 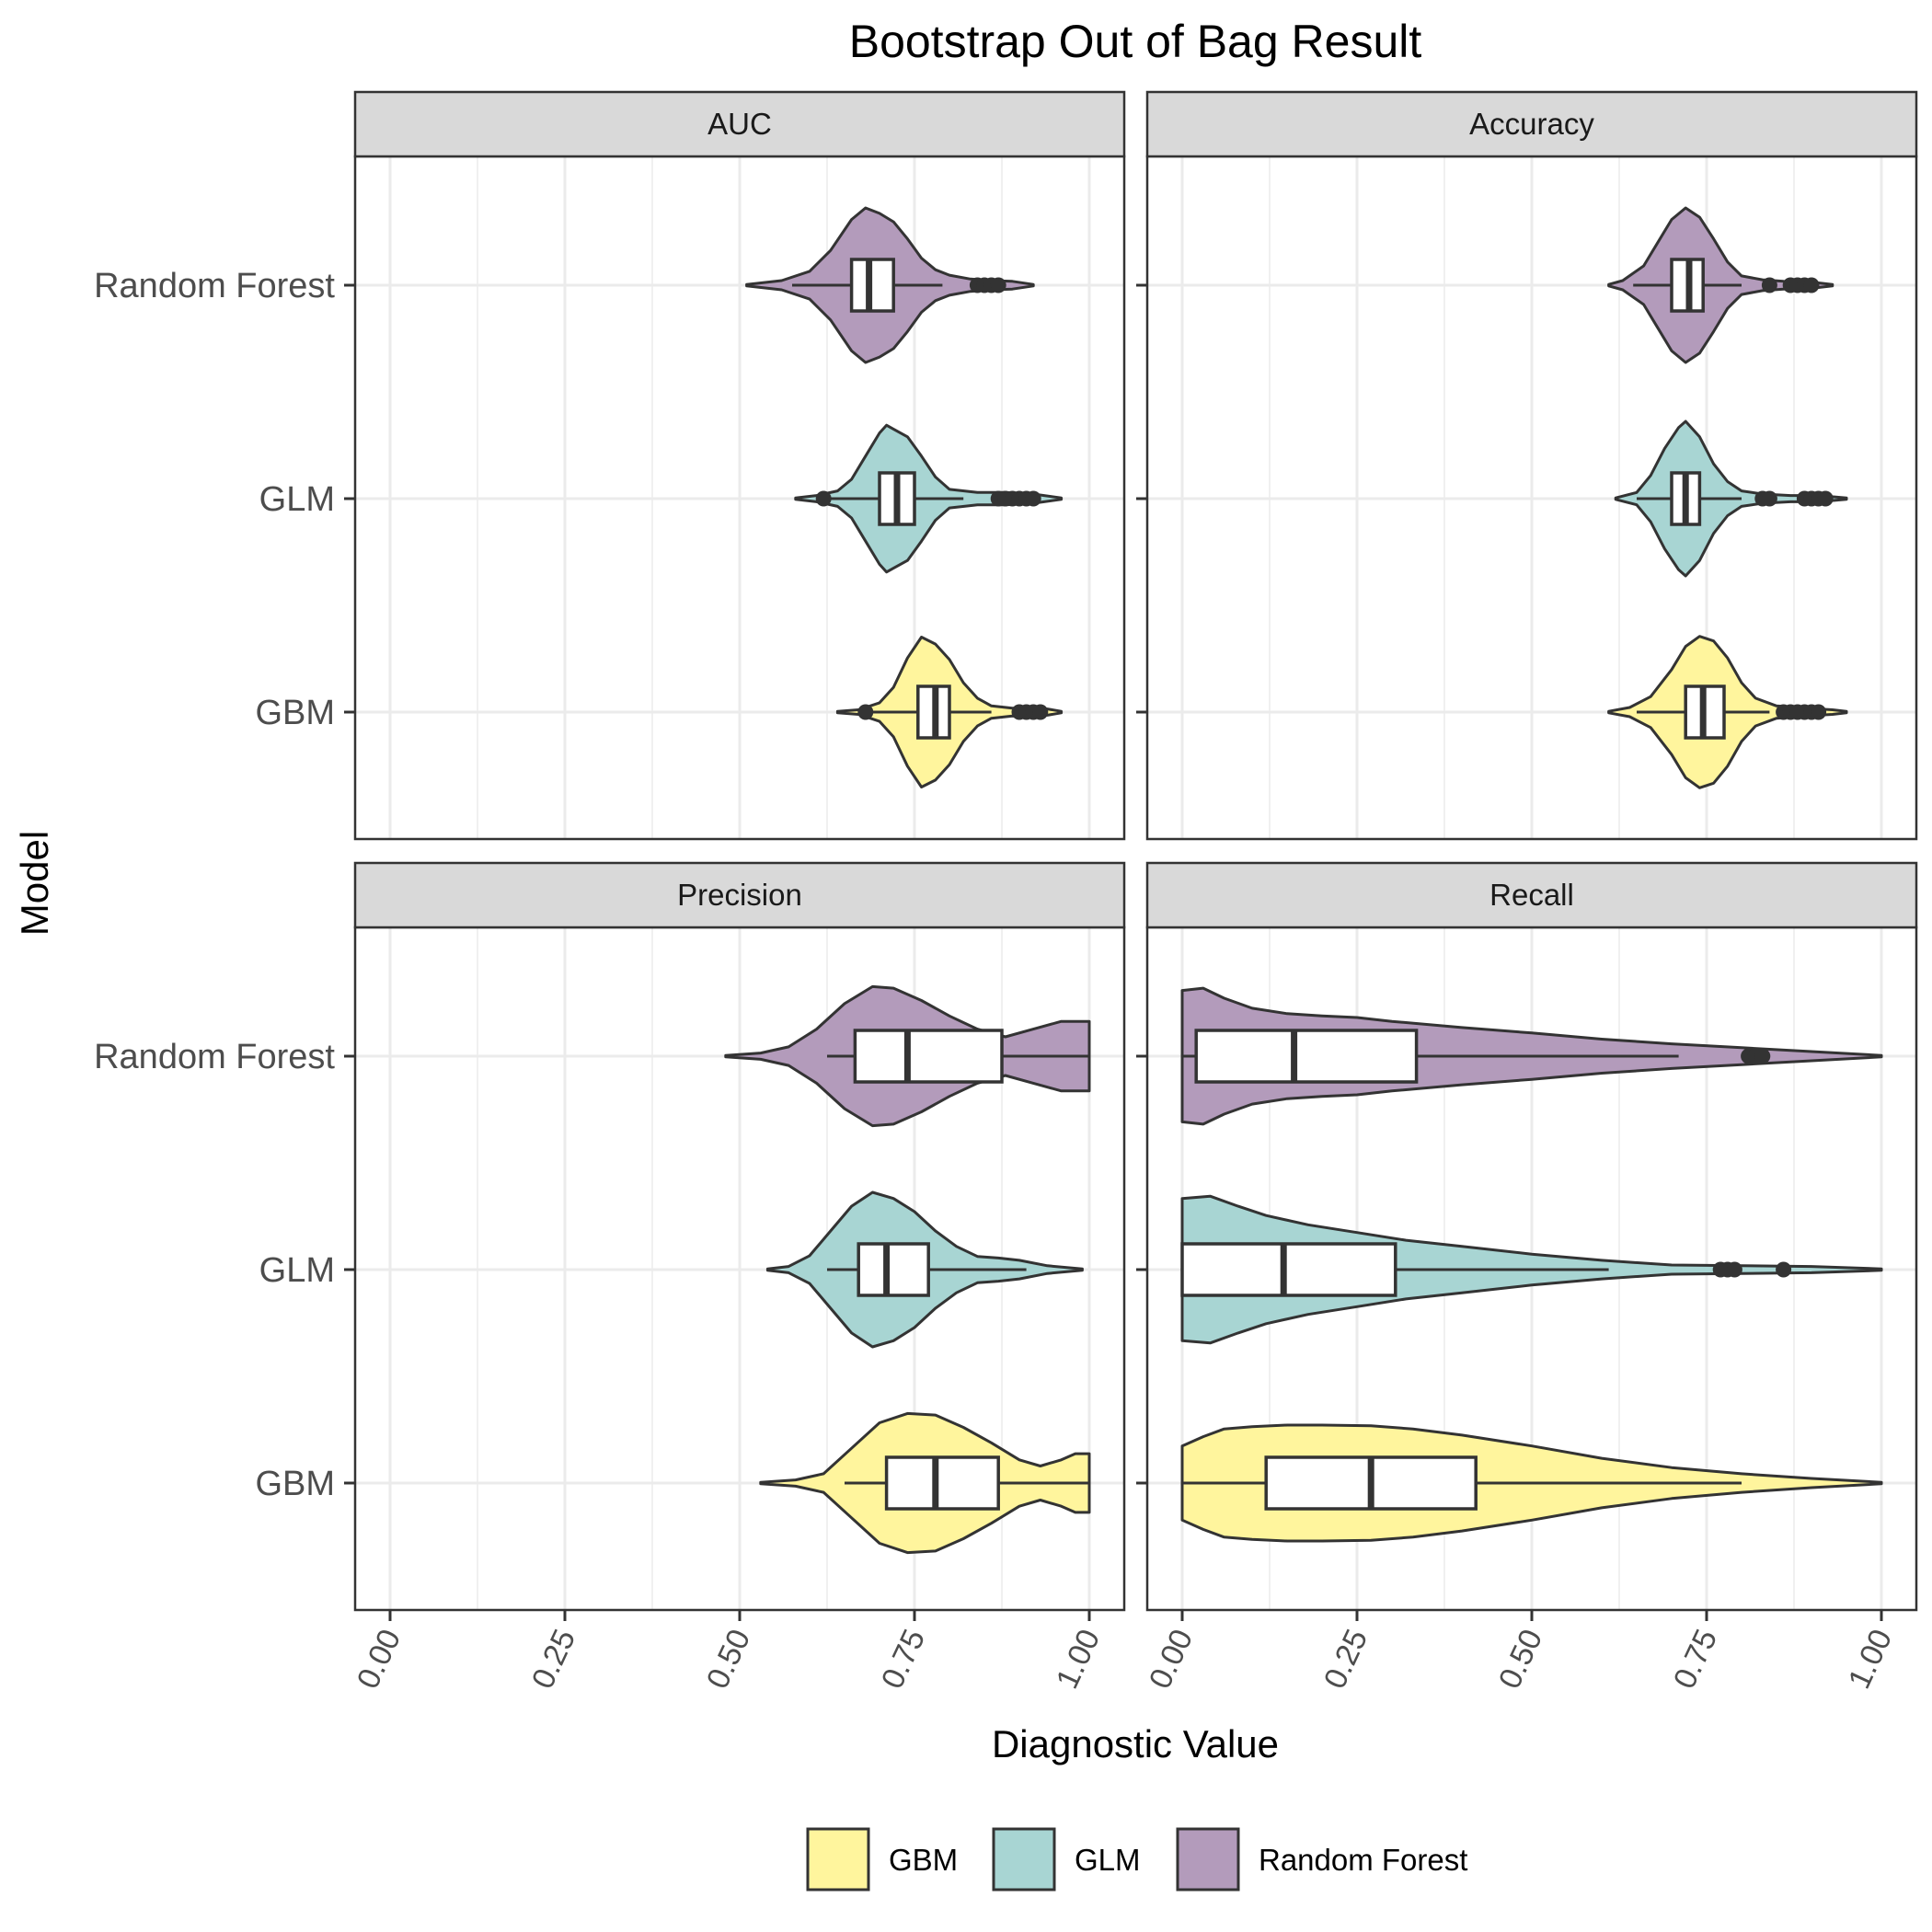 I want to click on facet-label: Precision, so click(x=739, y=895).